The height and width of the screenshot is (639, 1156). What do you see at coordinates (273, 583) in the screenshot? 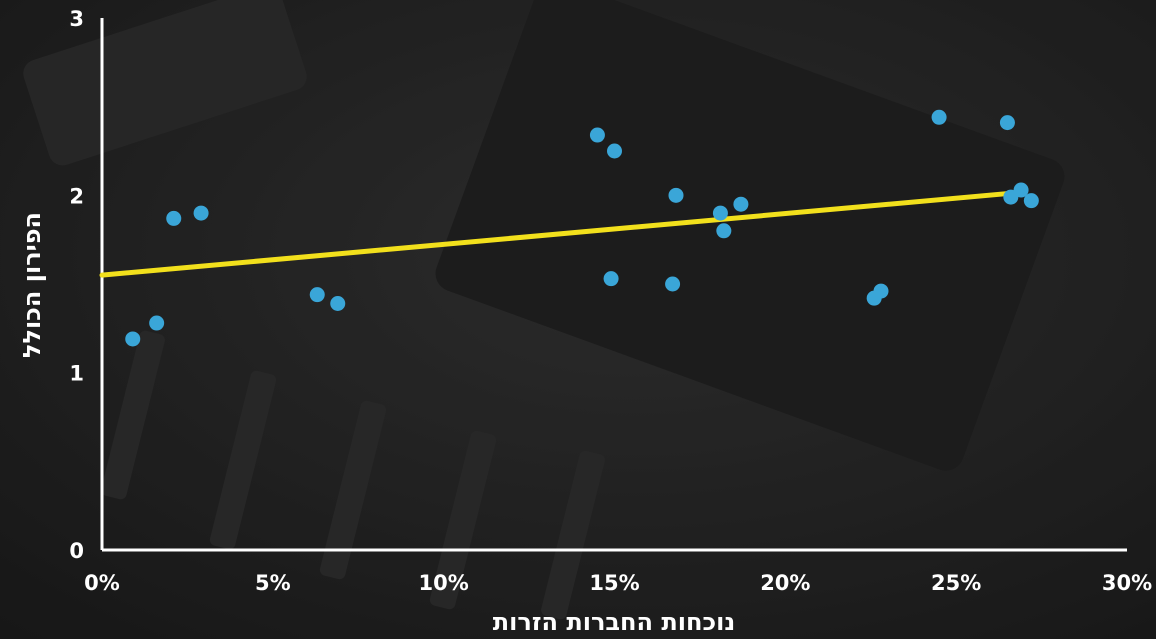
I see `x-tick-label: 5%` at bounding box center [273, 583].